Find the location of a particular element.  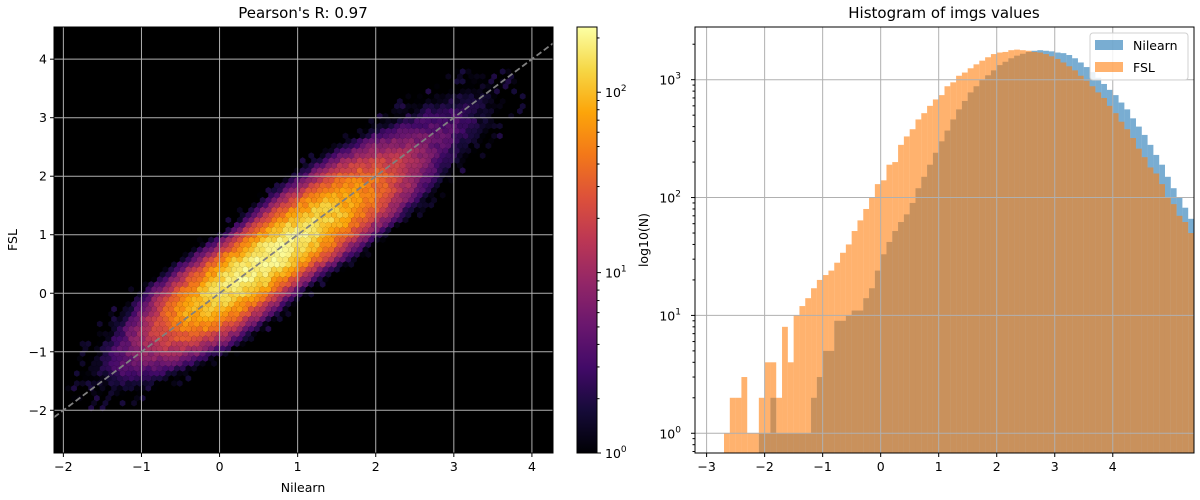

tick-label: 101 is located at coordinates (616, 273).